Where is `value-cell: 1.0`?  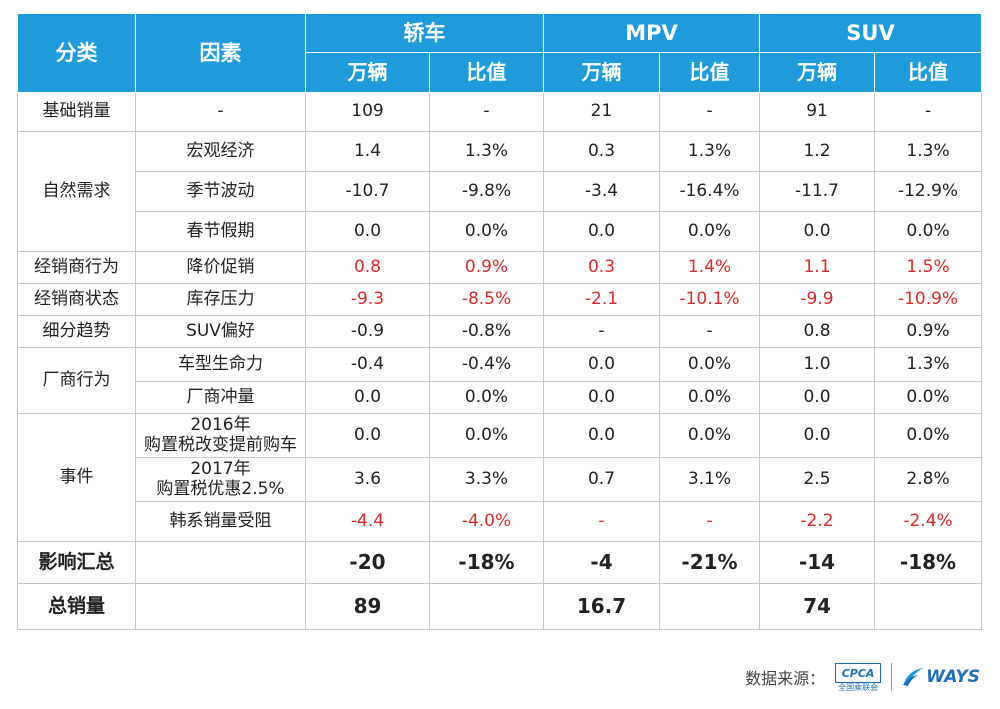 value-cell: 1.0 is located at coordinates (817, 364).